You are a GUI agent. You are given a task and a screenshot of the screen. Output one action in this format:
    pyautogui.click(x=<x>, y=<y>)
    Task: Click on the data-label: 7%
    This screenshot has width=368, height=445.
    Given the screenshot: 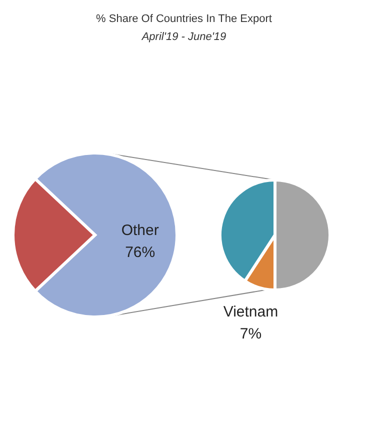 What is the action you would take?
    pyautogui.click(x=251, y=333)
    